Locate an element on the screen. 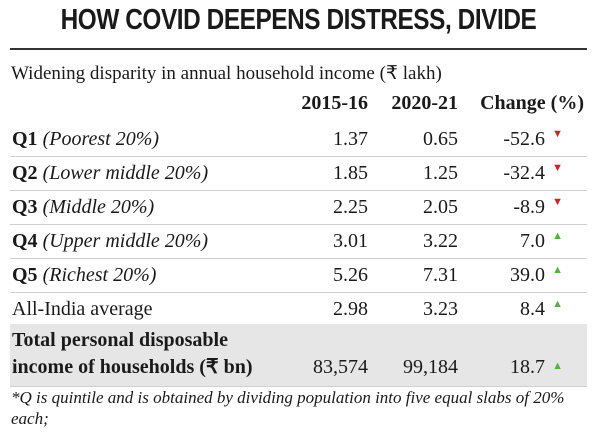 The image size is (597, 442). row-label: Q5 (Richest 20%) is located at coordinates (84, 275).